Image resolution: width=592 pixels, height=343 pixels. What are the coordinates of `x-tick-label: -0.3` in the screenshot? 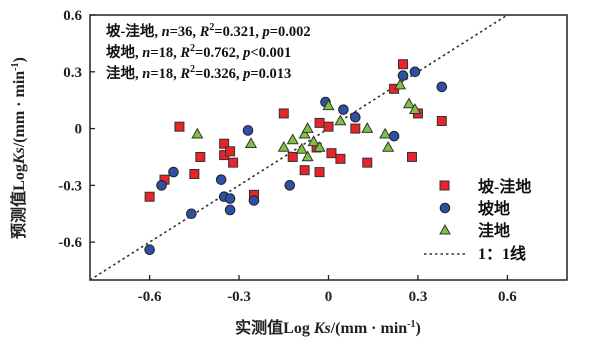 It's located at (239, 297).